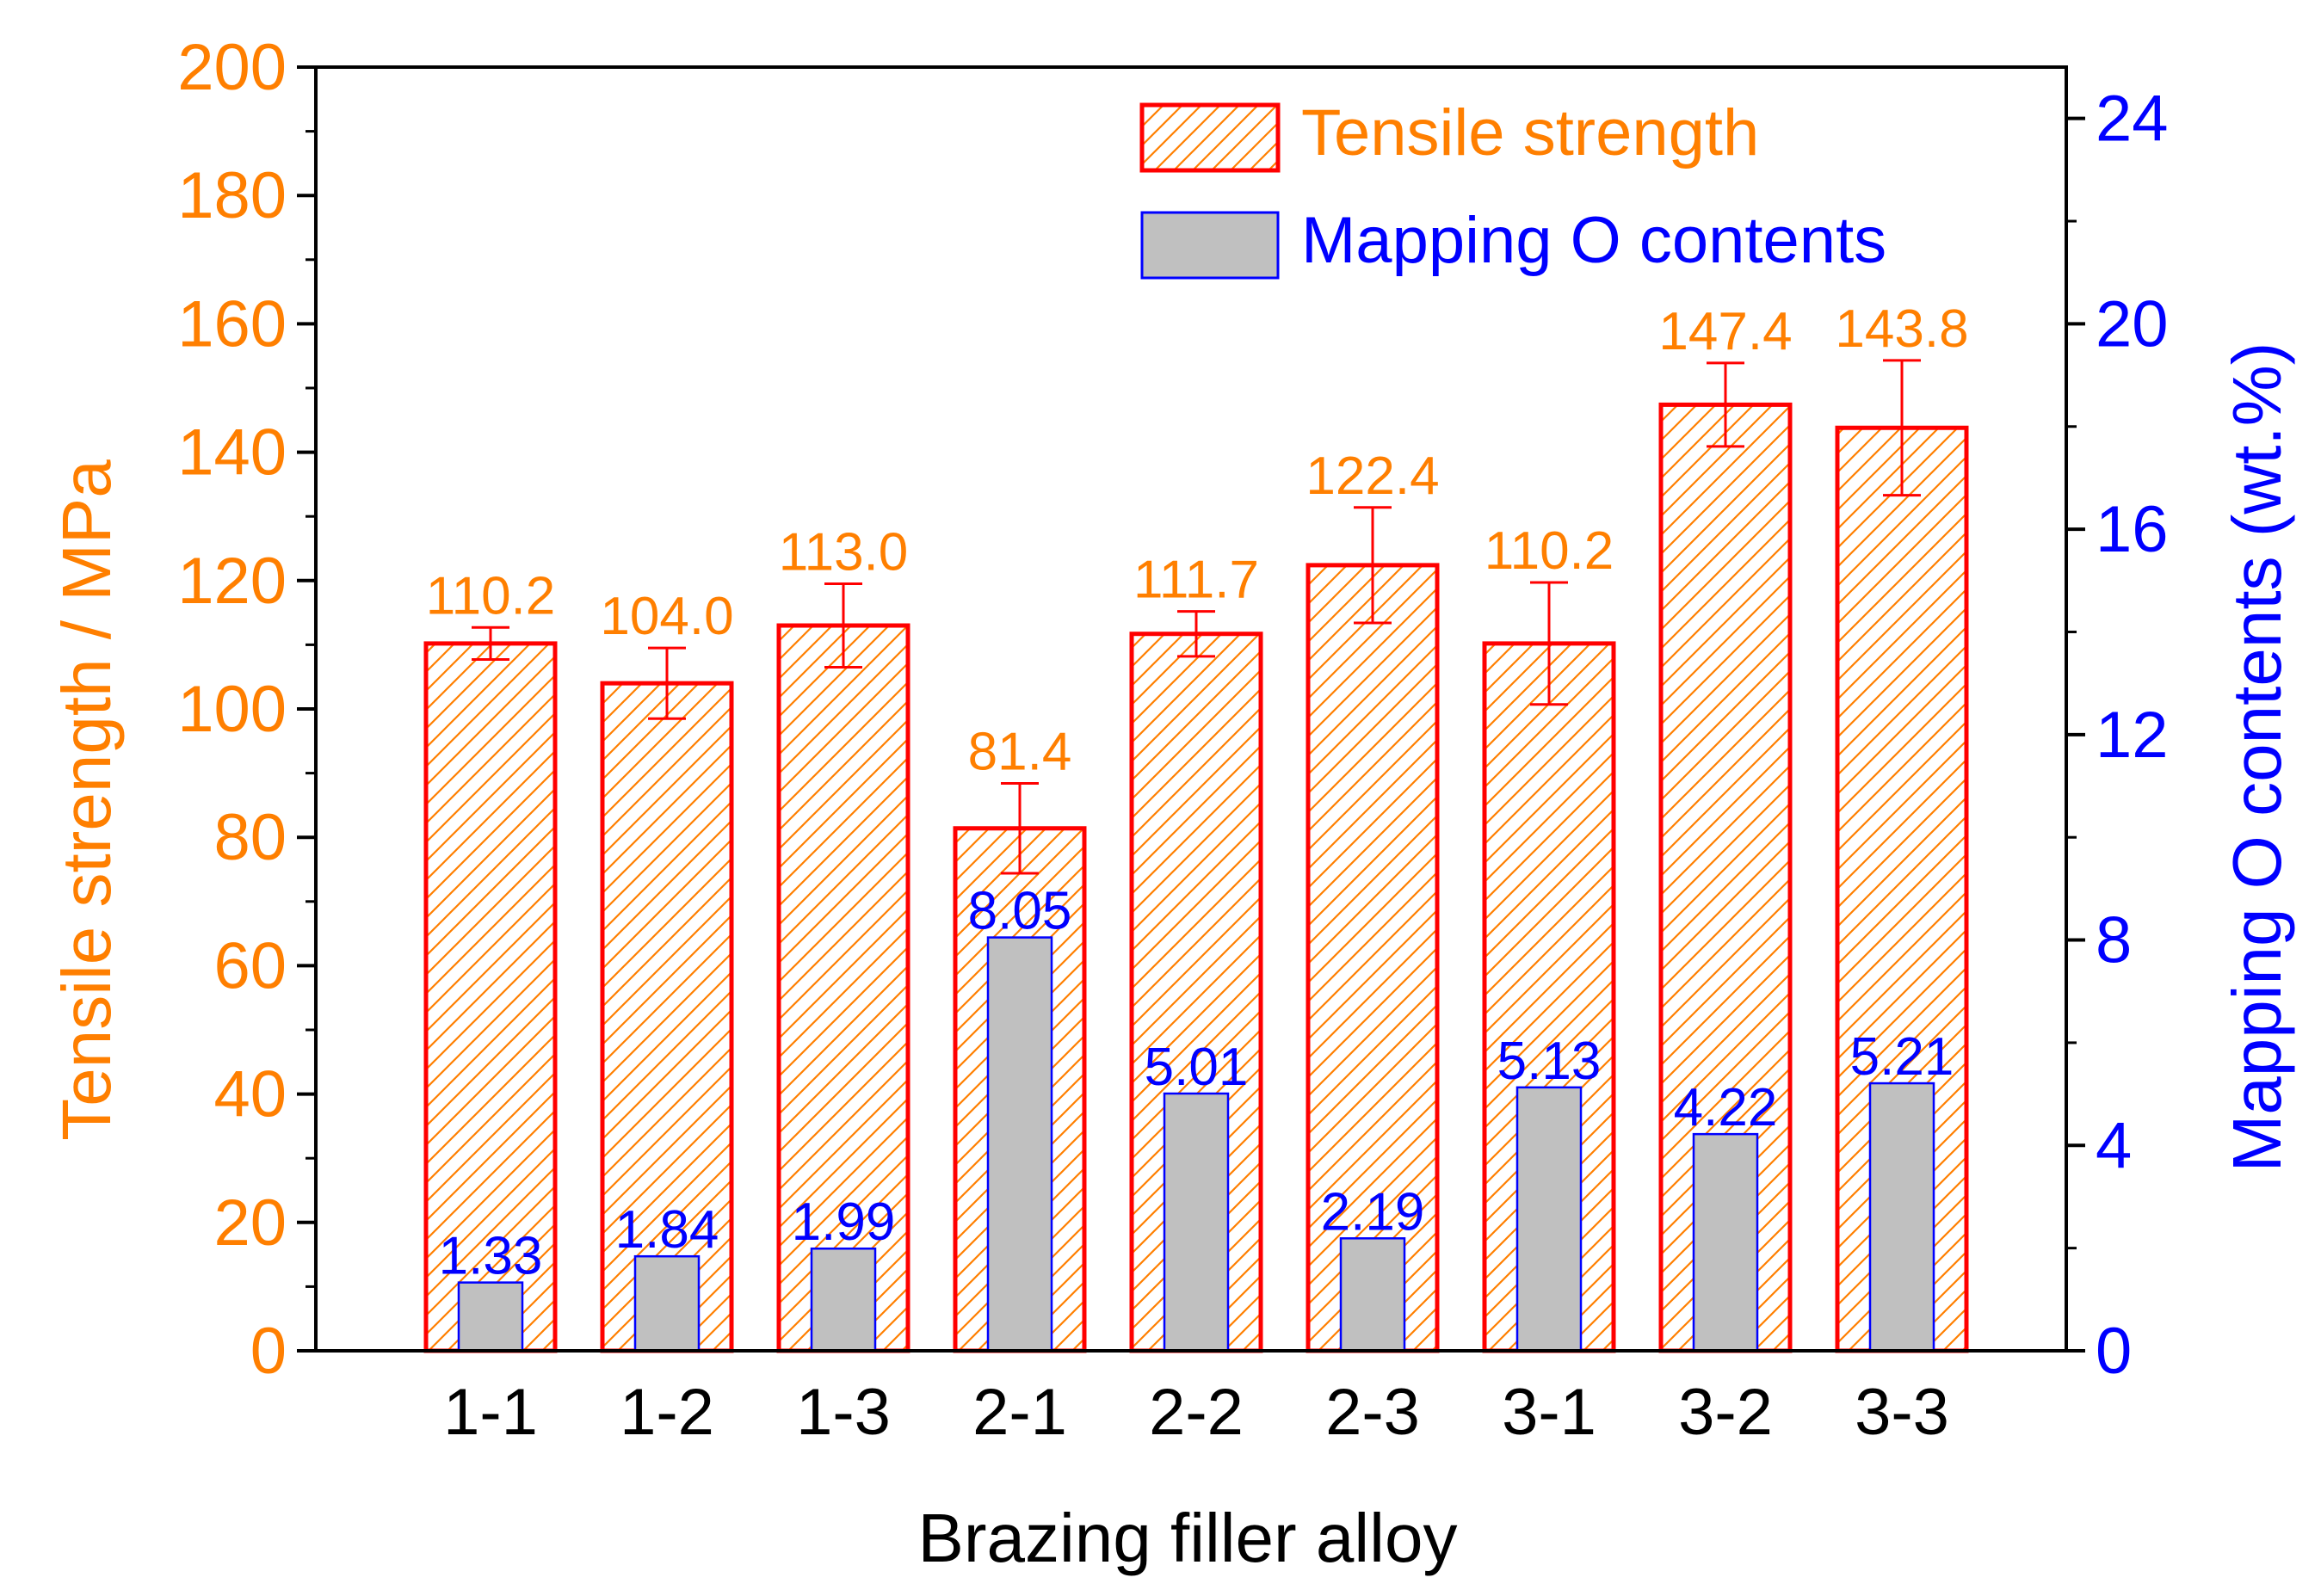 The image size is (2321, 1596). Describe the element at coordinates (666, 616) in the screenshot. I see `tensile-value-label-1-2: 104.0` at that location.